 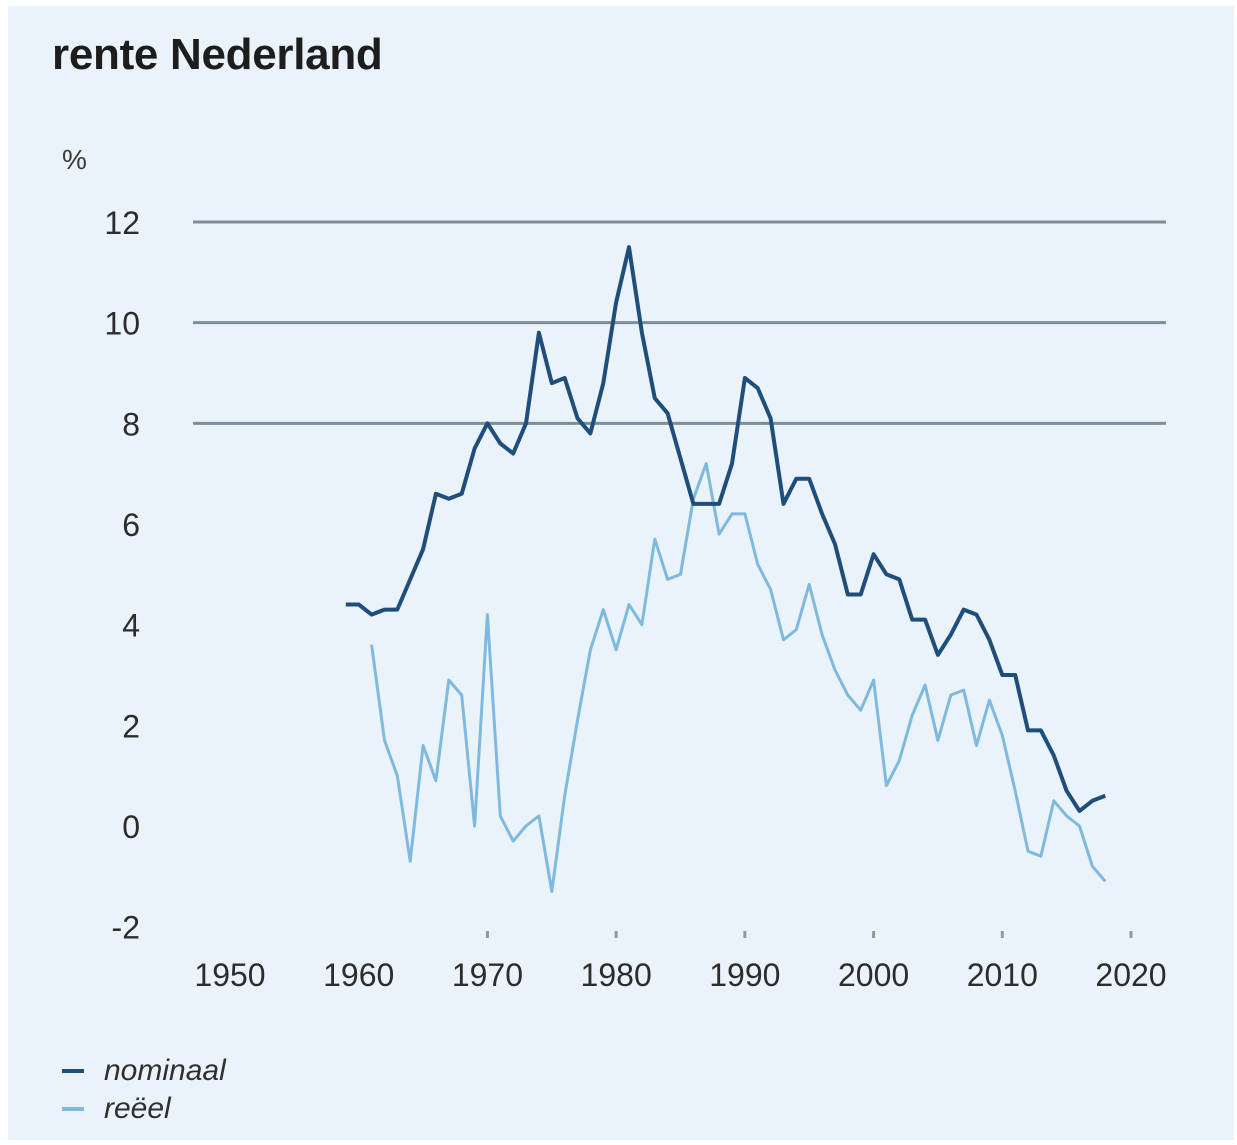 What do you see at coordinates (165, 1070) in the screenshot?
I see `legend-label-nominaal: nominaal` at bounding box center [165, 1070].